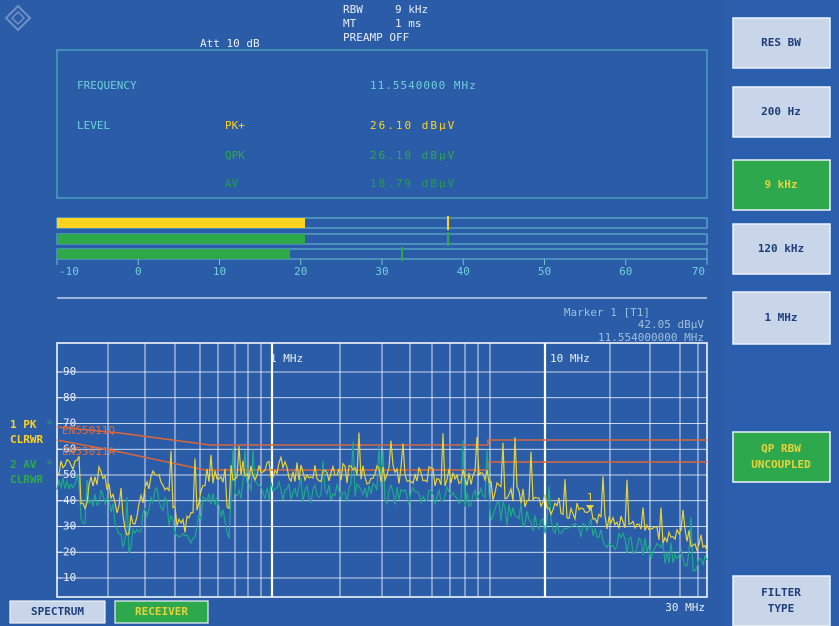 This screenshot has height=626, width=839. I want to click on trace-name: 2 AV, so click(23, 464).